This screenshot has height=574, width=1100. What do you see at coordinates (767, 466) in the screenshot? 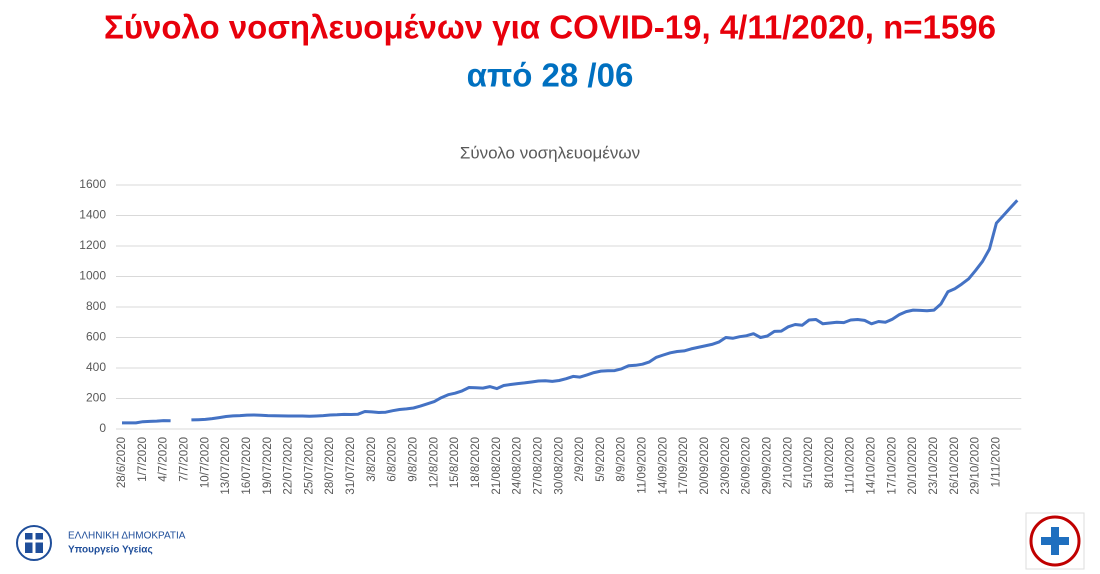
I see `x-tick-label: 29/09/2020` at bounding box center [767, 466].